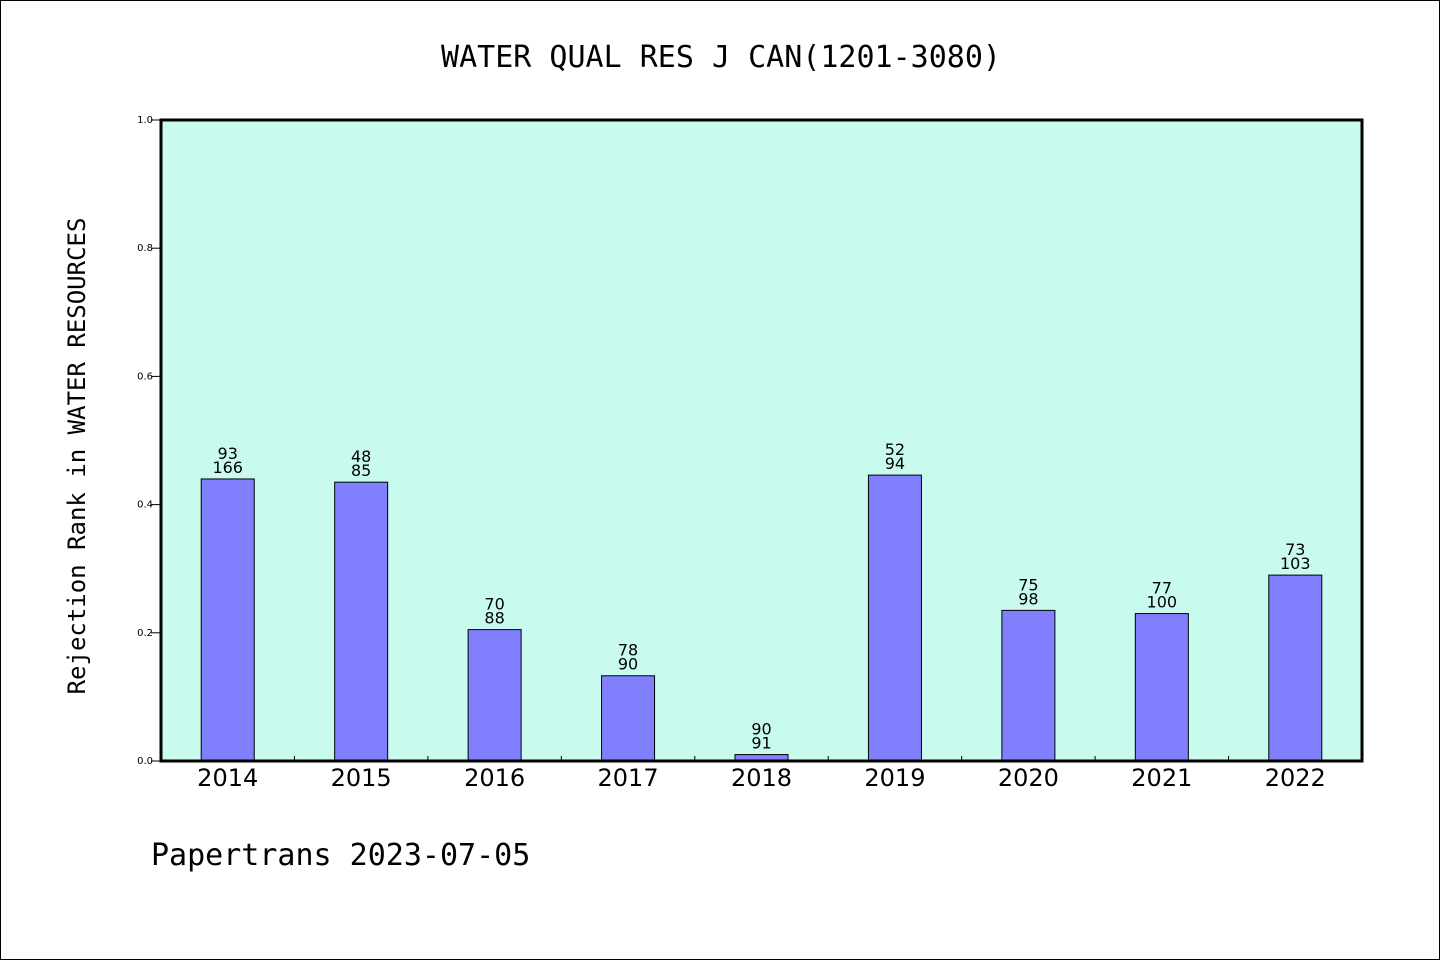 Image resolution: width=1440 pixels, height=961 pixels. Describe the element at coordinates (145, 376) in the screenshot. I see `y-tick-label: 0.6` at that location.